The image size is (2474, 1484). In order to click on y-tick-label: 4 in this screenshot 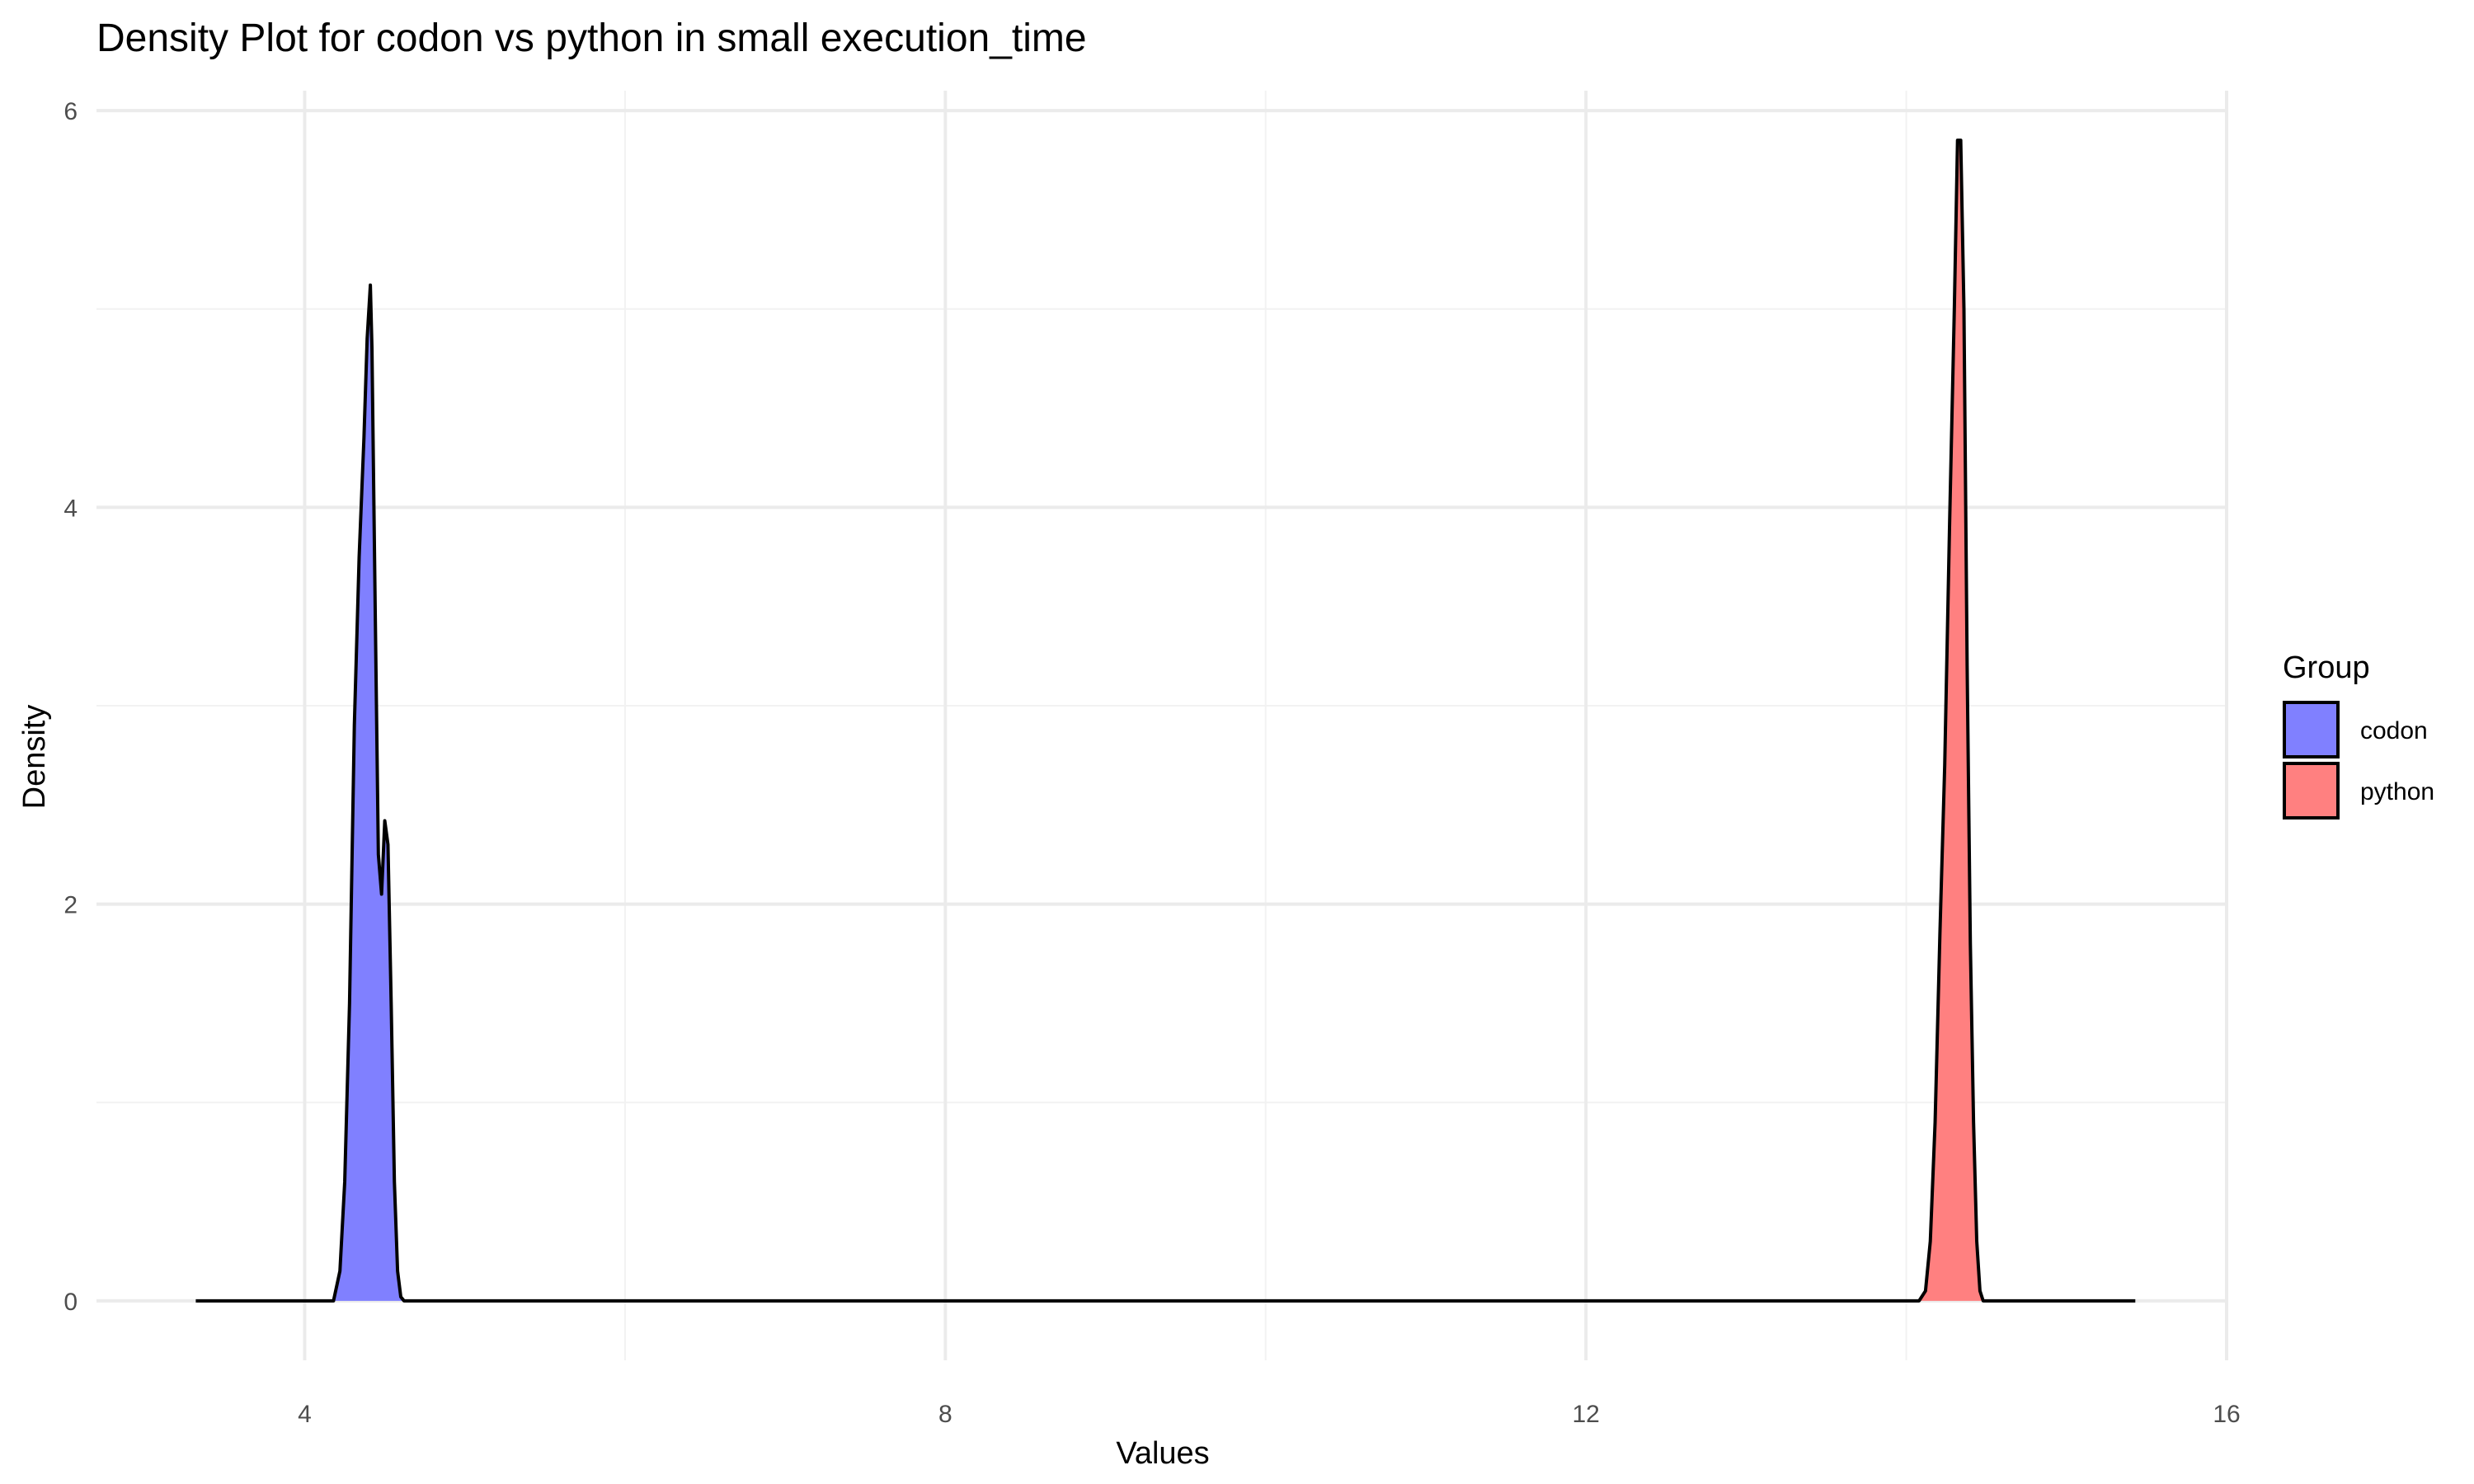, I will do `click(70, 509)`.